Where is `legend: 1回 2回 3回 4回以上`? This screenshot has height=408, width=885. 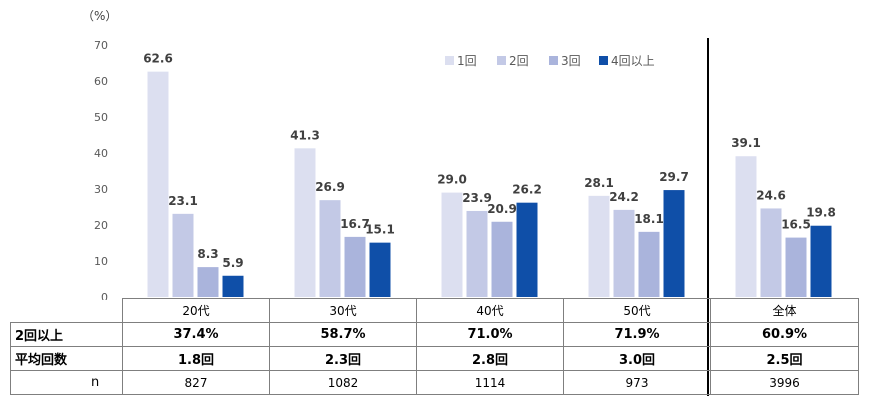
legend: 1回 2回 3回 4回以上 is located at coordinates (550, 61).